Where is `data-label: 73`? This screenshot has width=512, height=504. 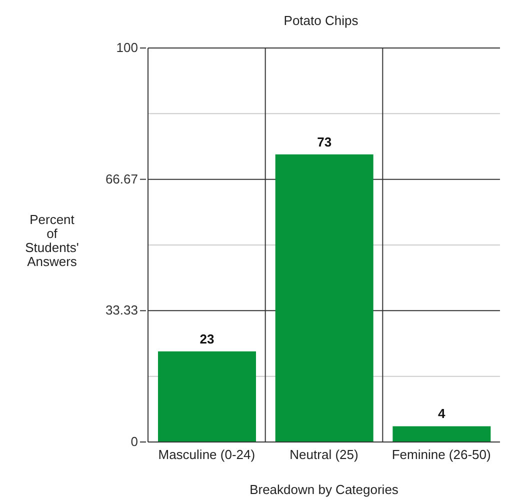 data-label: 73 is located at coordinates (324, 142).